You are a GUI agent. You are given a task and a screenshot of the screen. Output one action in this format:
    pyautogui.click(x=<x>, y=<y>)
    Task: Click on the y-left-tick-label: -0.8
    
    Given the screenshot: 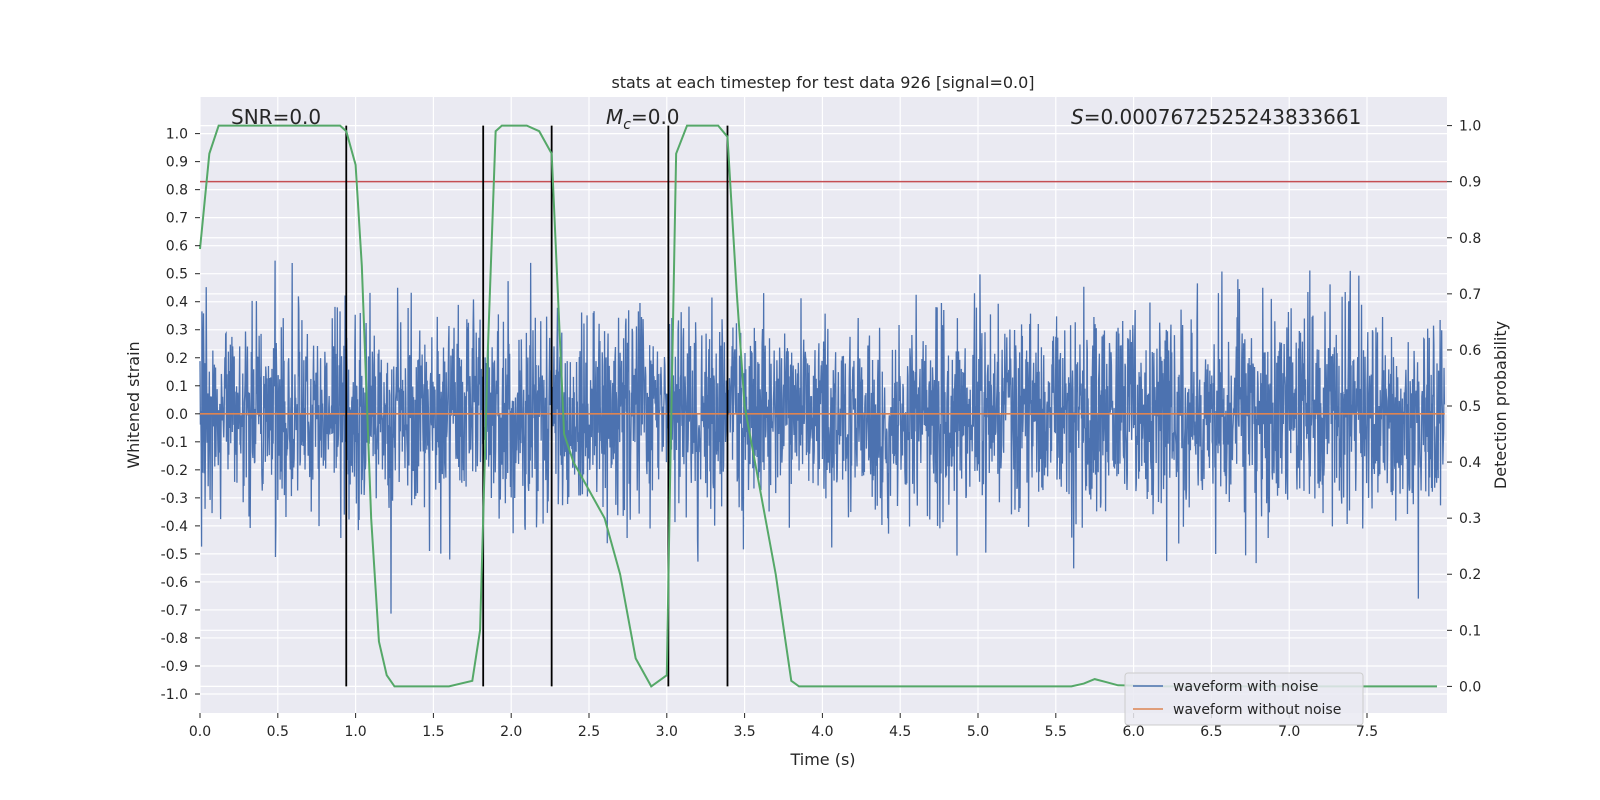 What is the action you would take?
    pyautogui.click(x=174, y=639)
    